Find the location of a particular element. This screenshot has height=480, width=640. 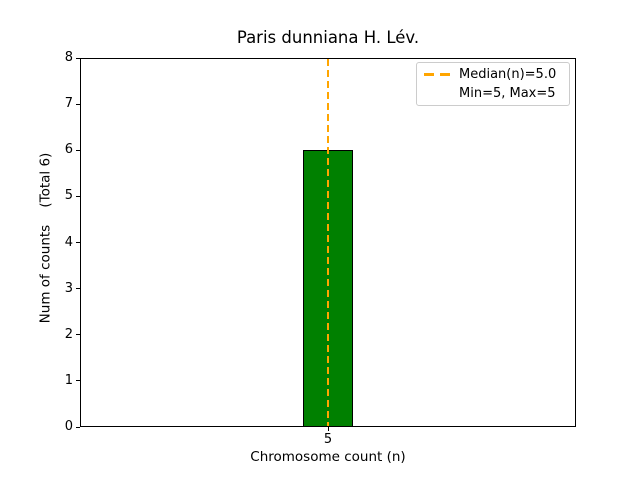

x-tick-label-5: 5 is located at coordinates (328, 439).